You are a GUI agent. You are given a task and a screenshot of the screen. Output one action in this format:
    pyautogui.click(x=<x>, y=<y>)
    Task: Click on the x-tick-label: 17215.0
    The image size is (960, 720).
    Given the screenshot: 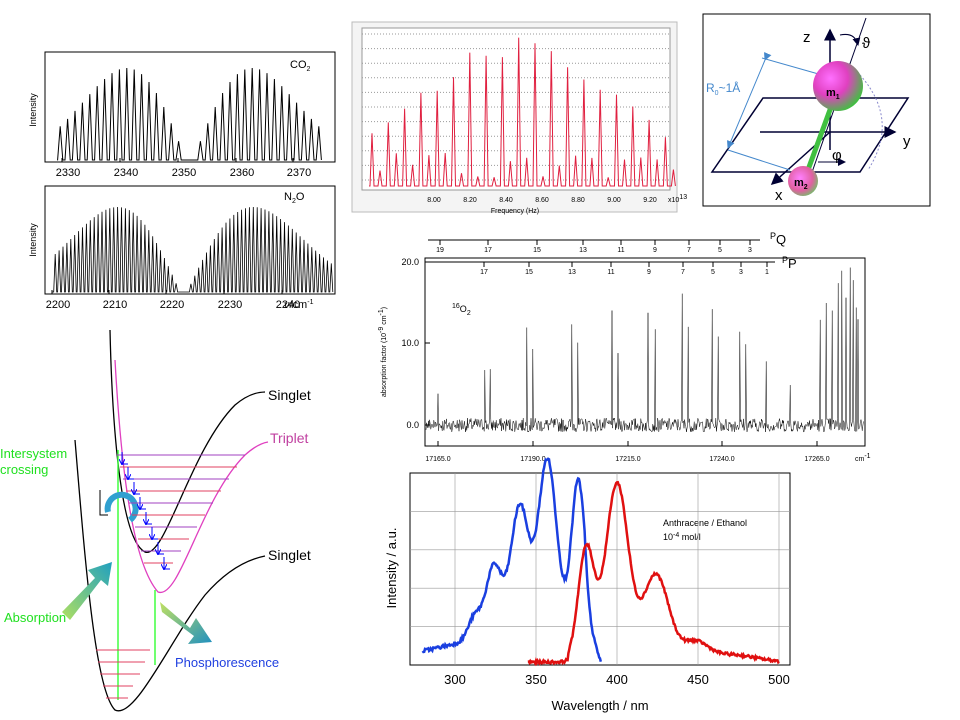 What is the action you would take?
    pyautogui.click(x=627, y=459)
    